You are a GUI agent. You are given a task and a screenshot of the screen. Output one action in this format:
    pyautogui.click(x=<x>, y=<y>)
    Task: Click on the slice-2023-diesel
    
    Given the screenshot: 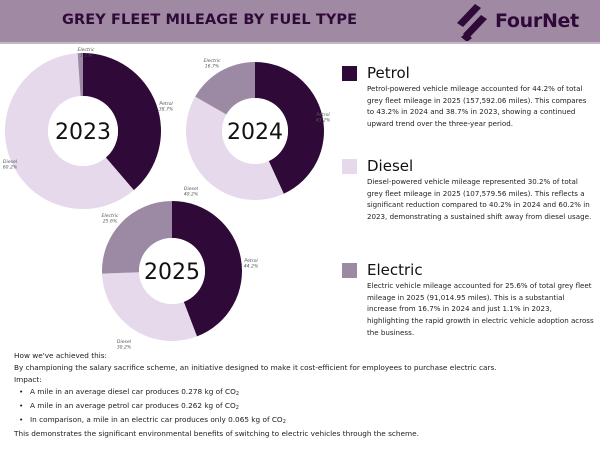 What is the action you would take?
    pyautogui.click(x=69, y=131)
    